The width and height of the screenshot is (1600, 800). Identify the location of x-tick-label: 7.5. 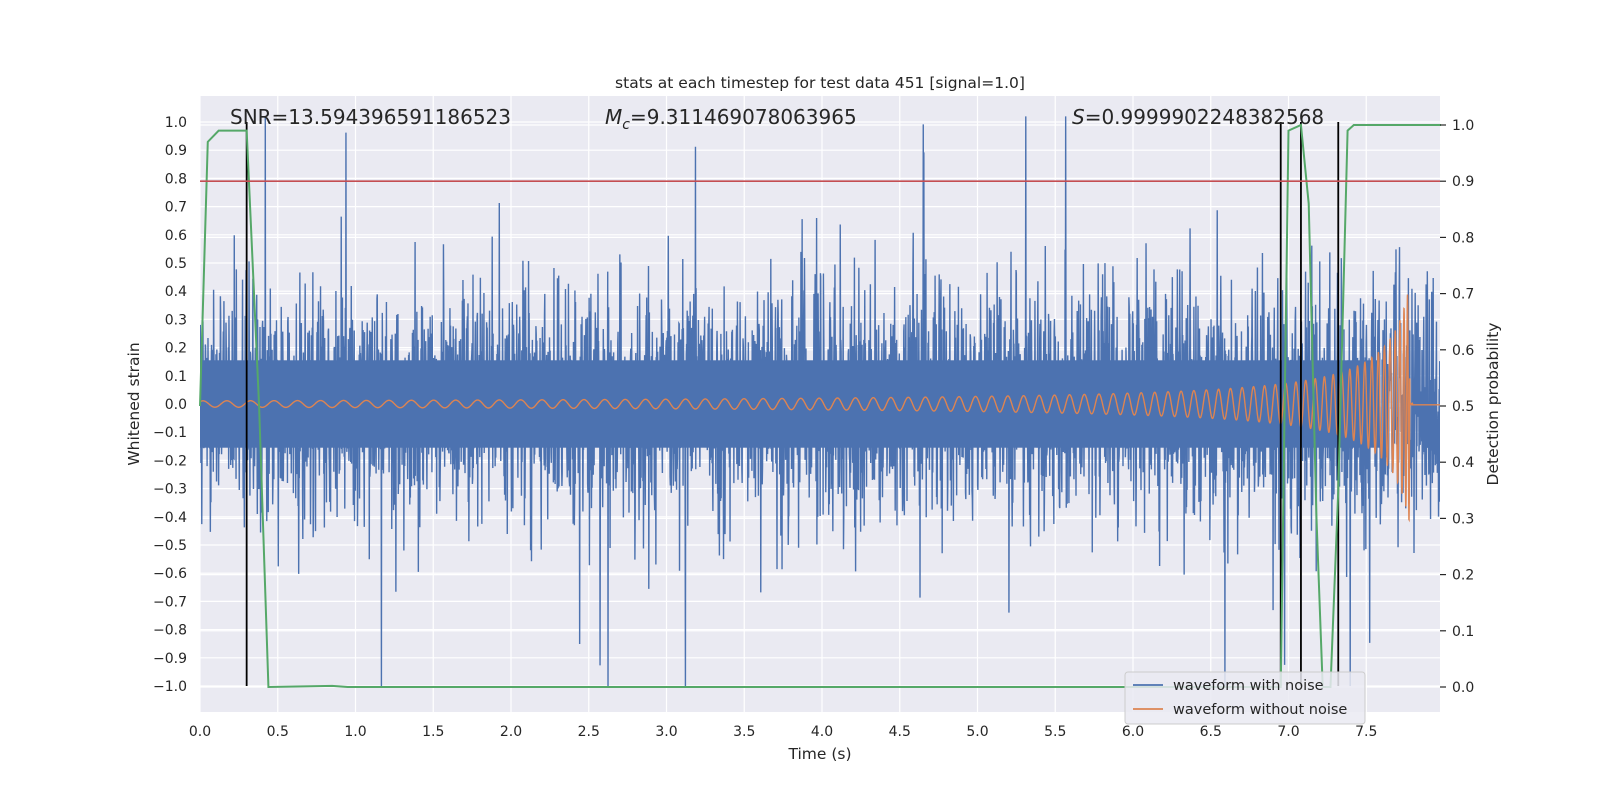
(1366, 732).